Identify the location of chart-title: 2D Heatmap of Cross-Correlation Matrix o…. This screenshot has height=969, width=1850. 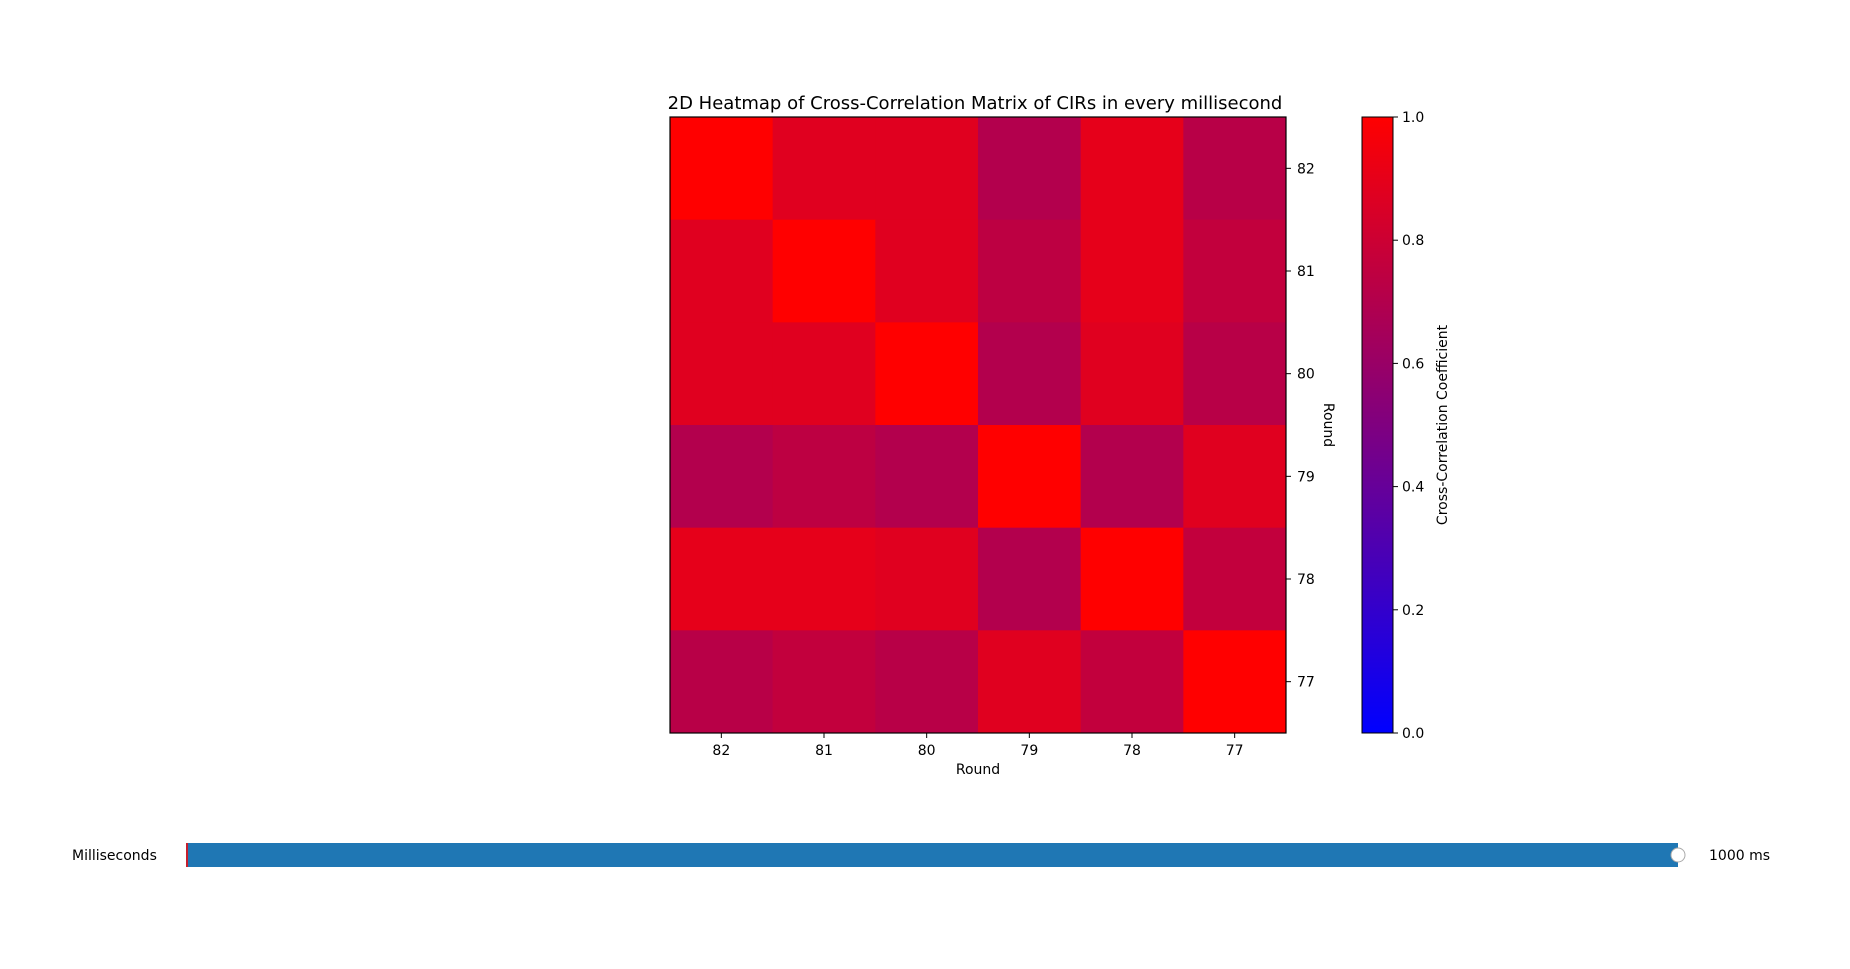
(975, 103).